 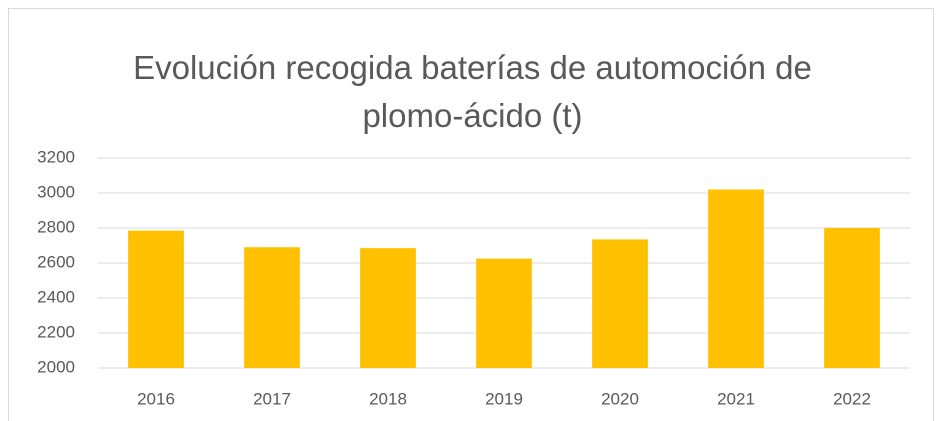 I want to click on x-tick-label: 2018, so click(x=388, y=398).